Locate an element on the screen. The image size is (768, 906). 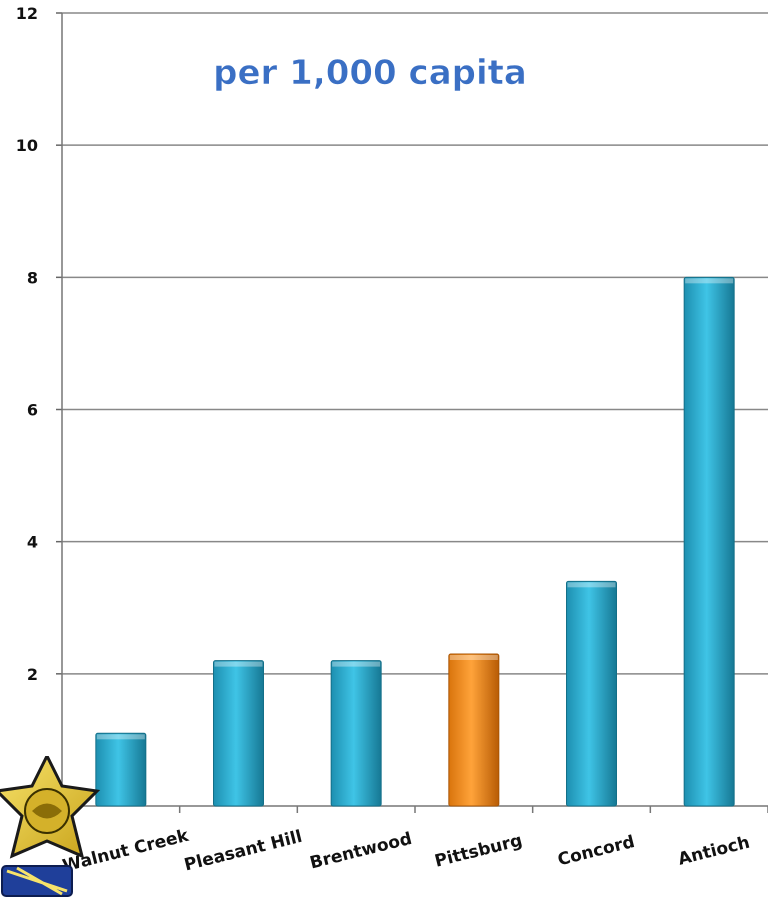
chart-title: per 1,000 capita is located at coordinates (370, 73).